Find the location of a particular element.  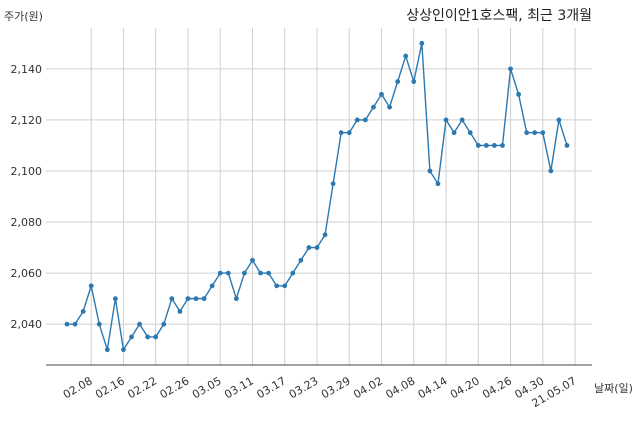

x-tick-label: 03.23 is located at coordinates (304, 387).